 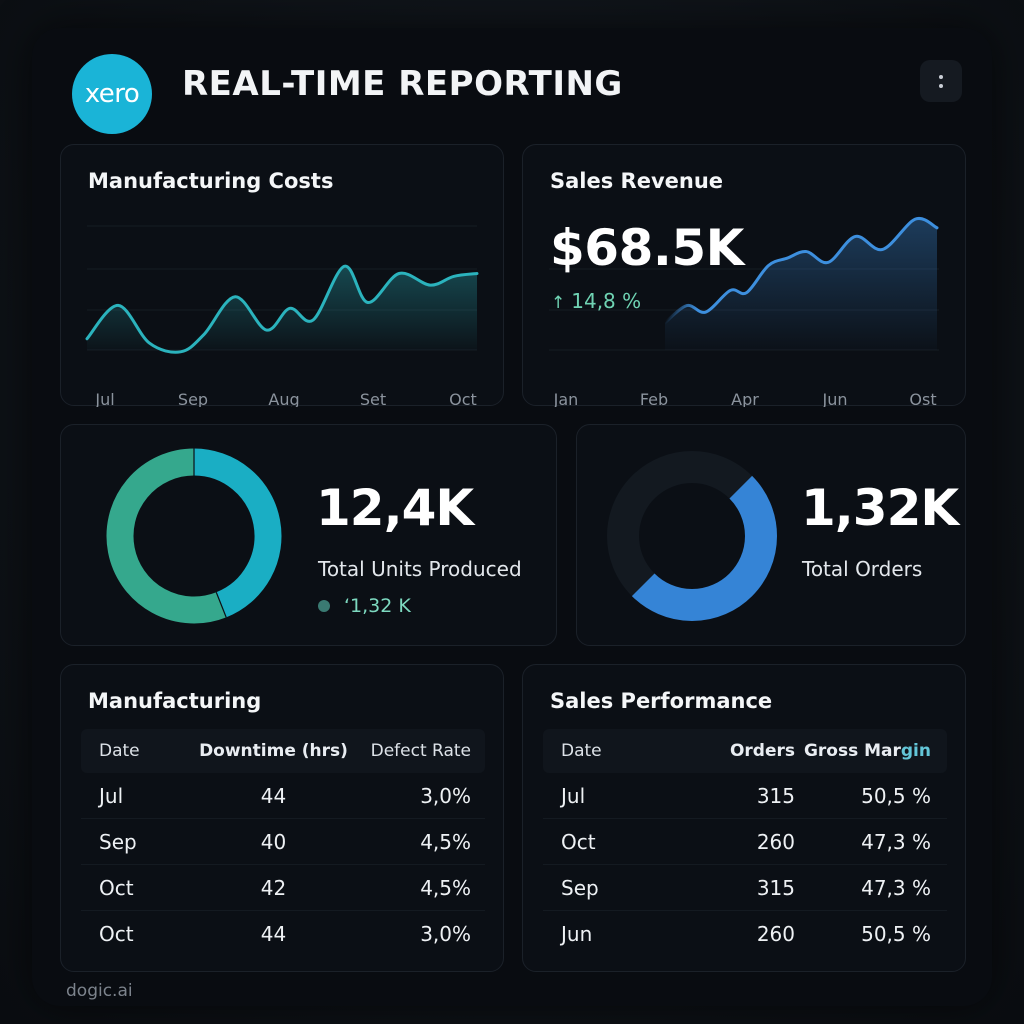 I want to click on x-tick-label: Sep, so click(x=193, y=398).